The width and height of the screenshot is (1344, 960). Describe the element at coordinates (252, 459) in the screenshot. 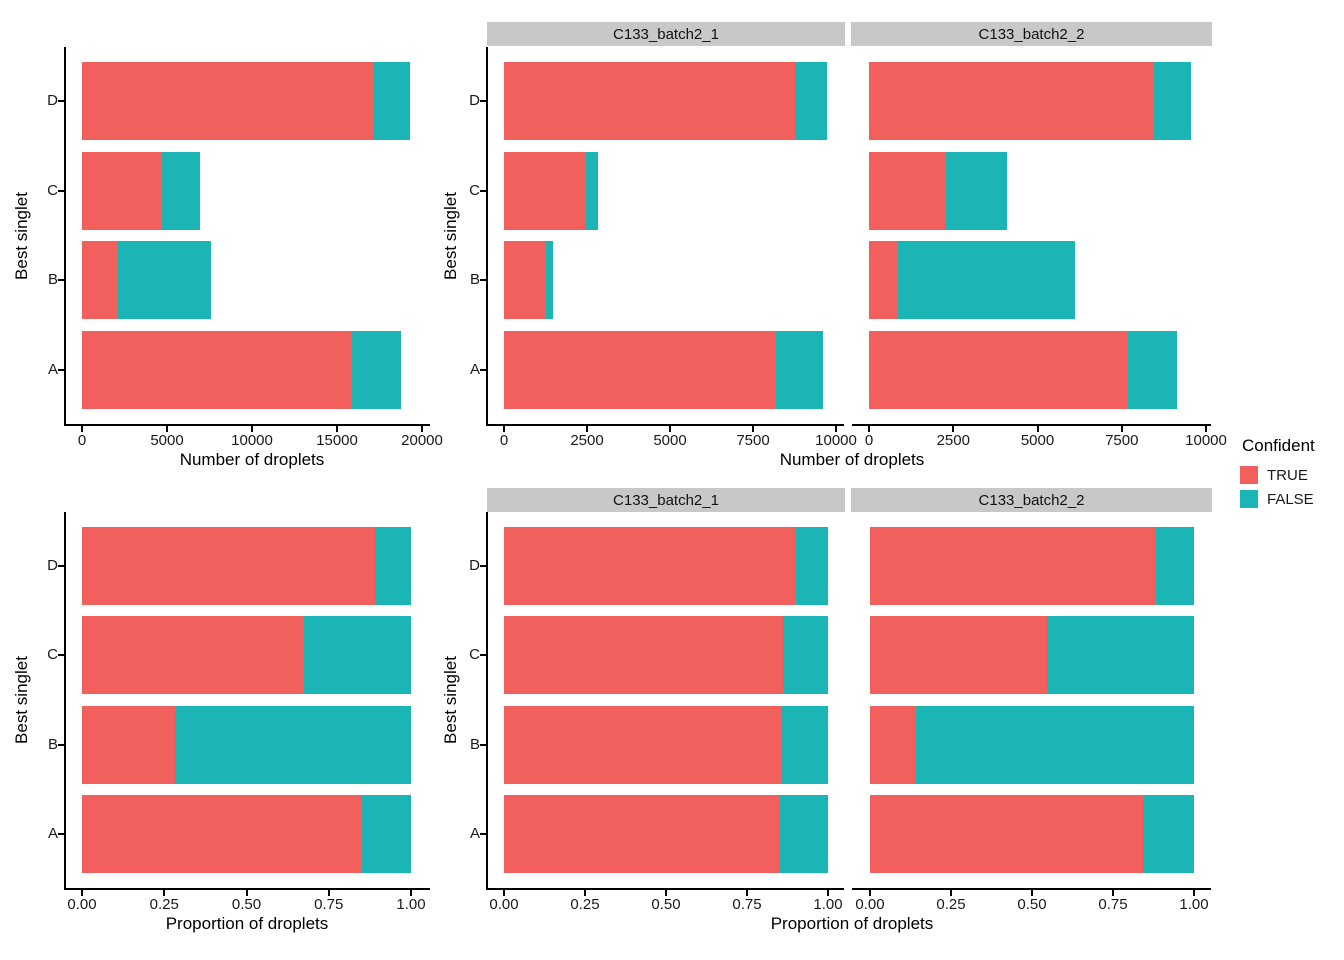

I see `x-axis-title: Number of droplets` at that location.